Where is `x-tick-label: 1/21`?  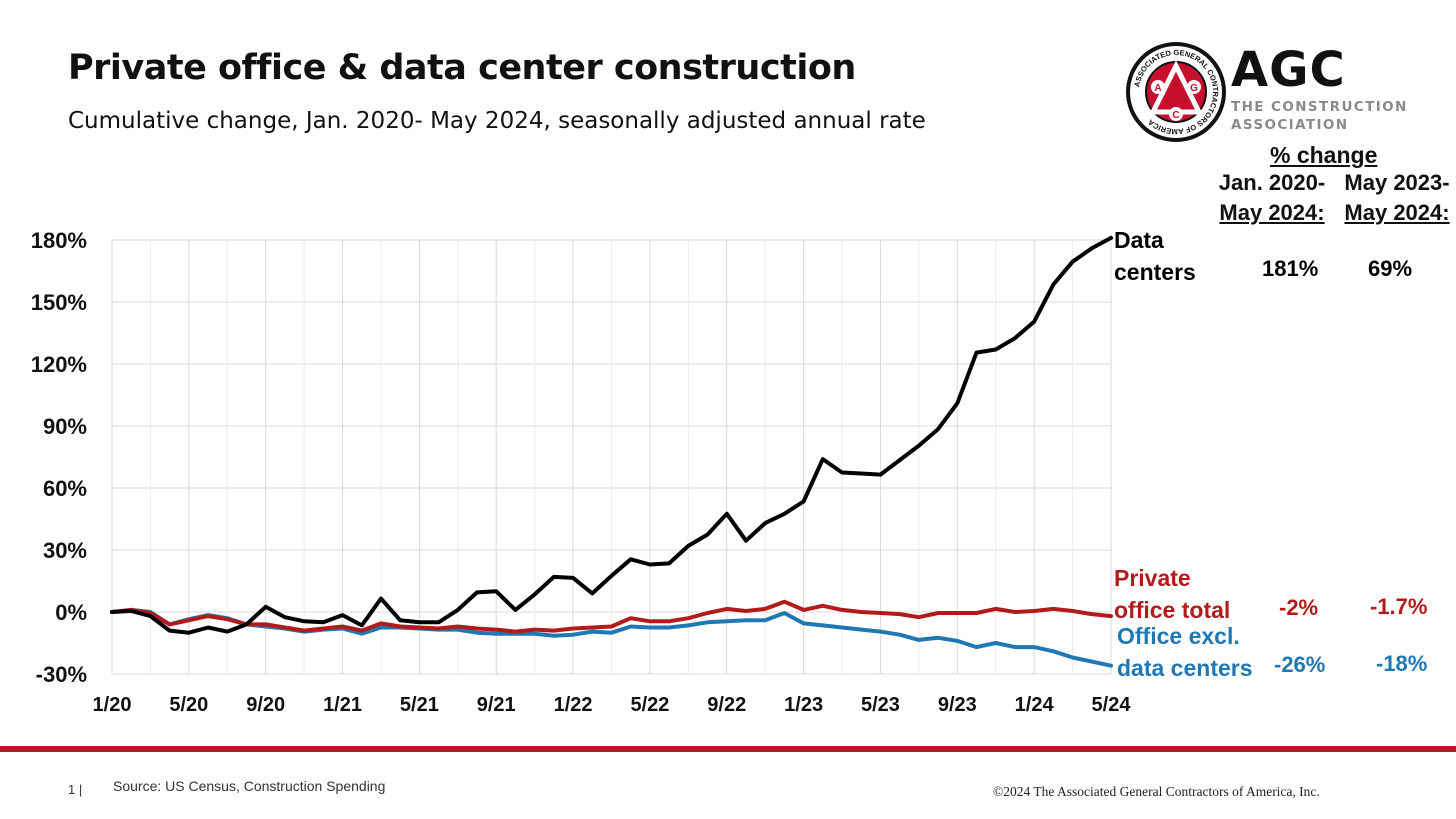 x-tick-label: 1/21 is located at coordinates (342, 705).